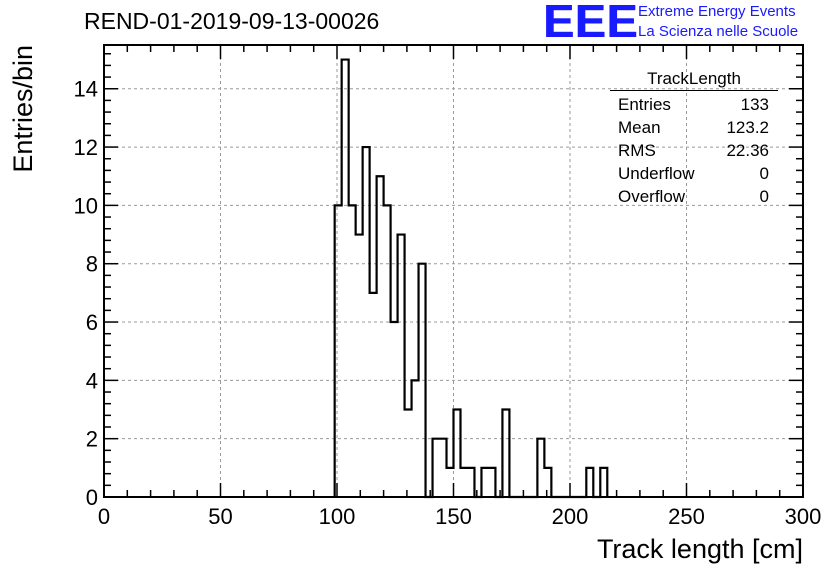  What do you see at coordinates (232, 21) in the screenshot?
I see `run-title: REND-01-2019-09-13-00026` at bounding box center [232, 21].